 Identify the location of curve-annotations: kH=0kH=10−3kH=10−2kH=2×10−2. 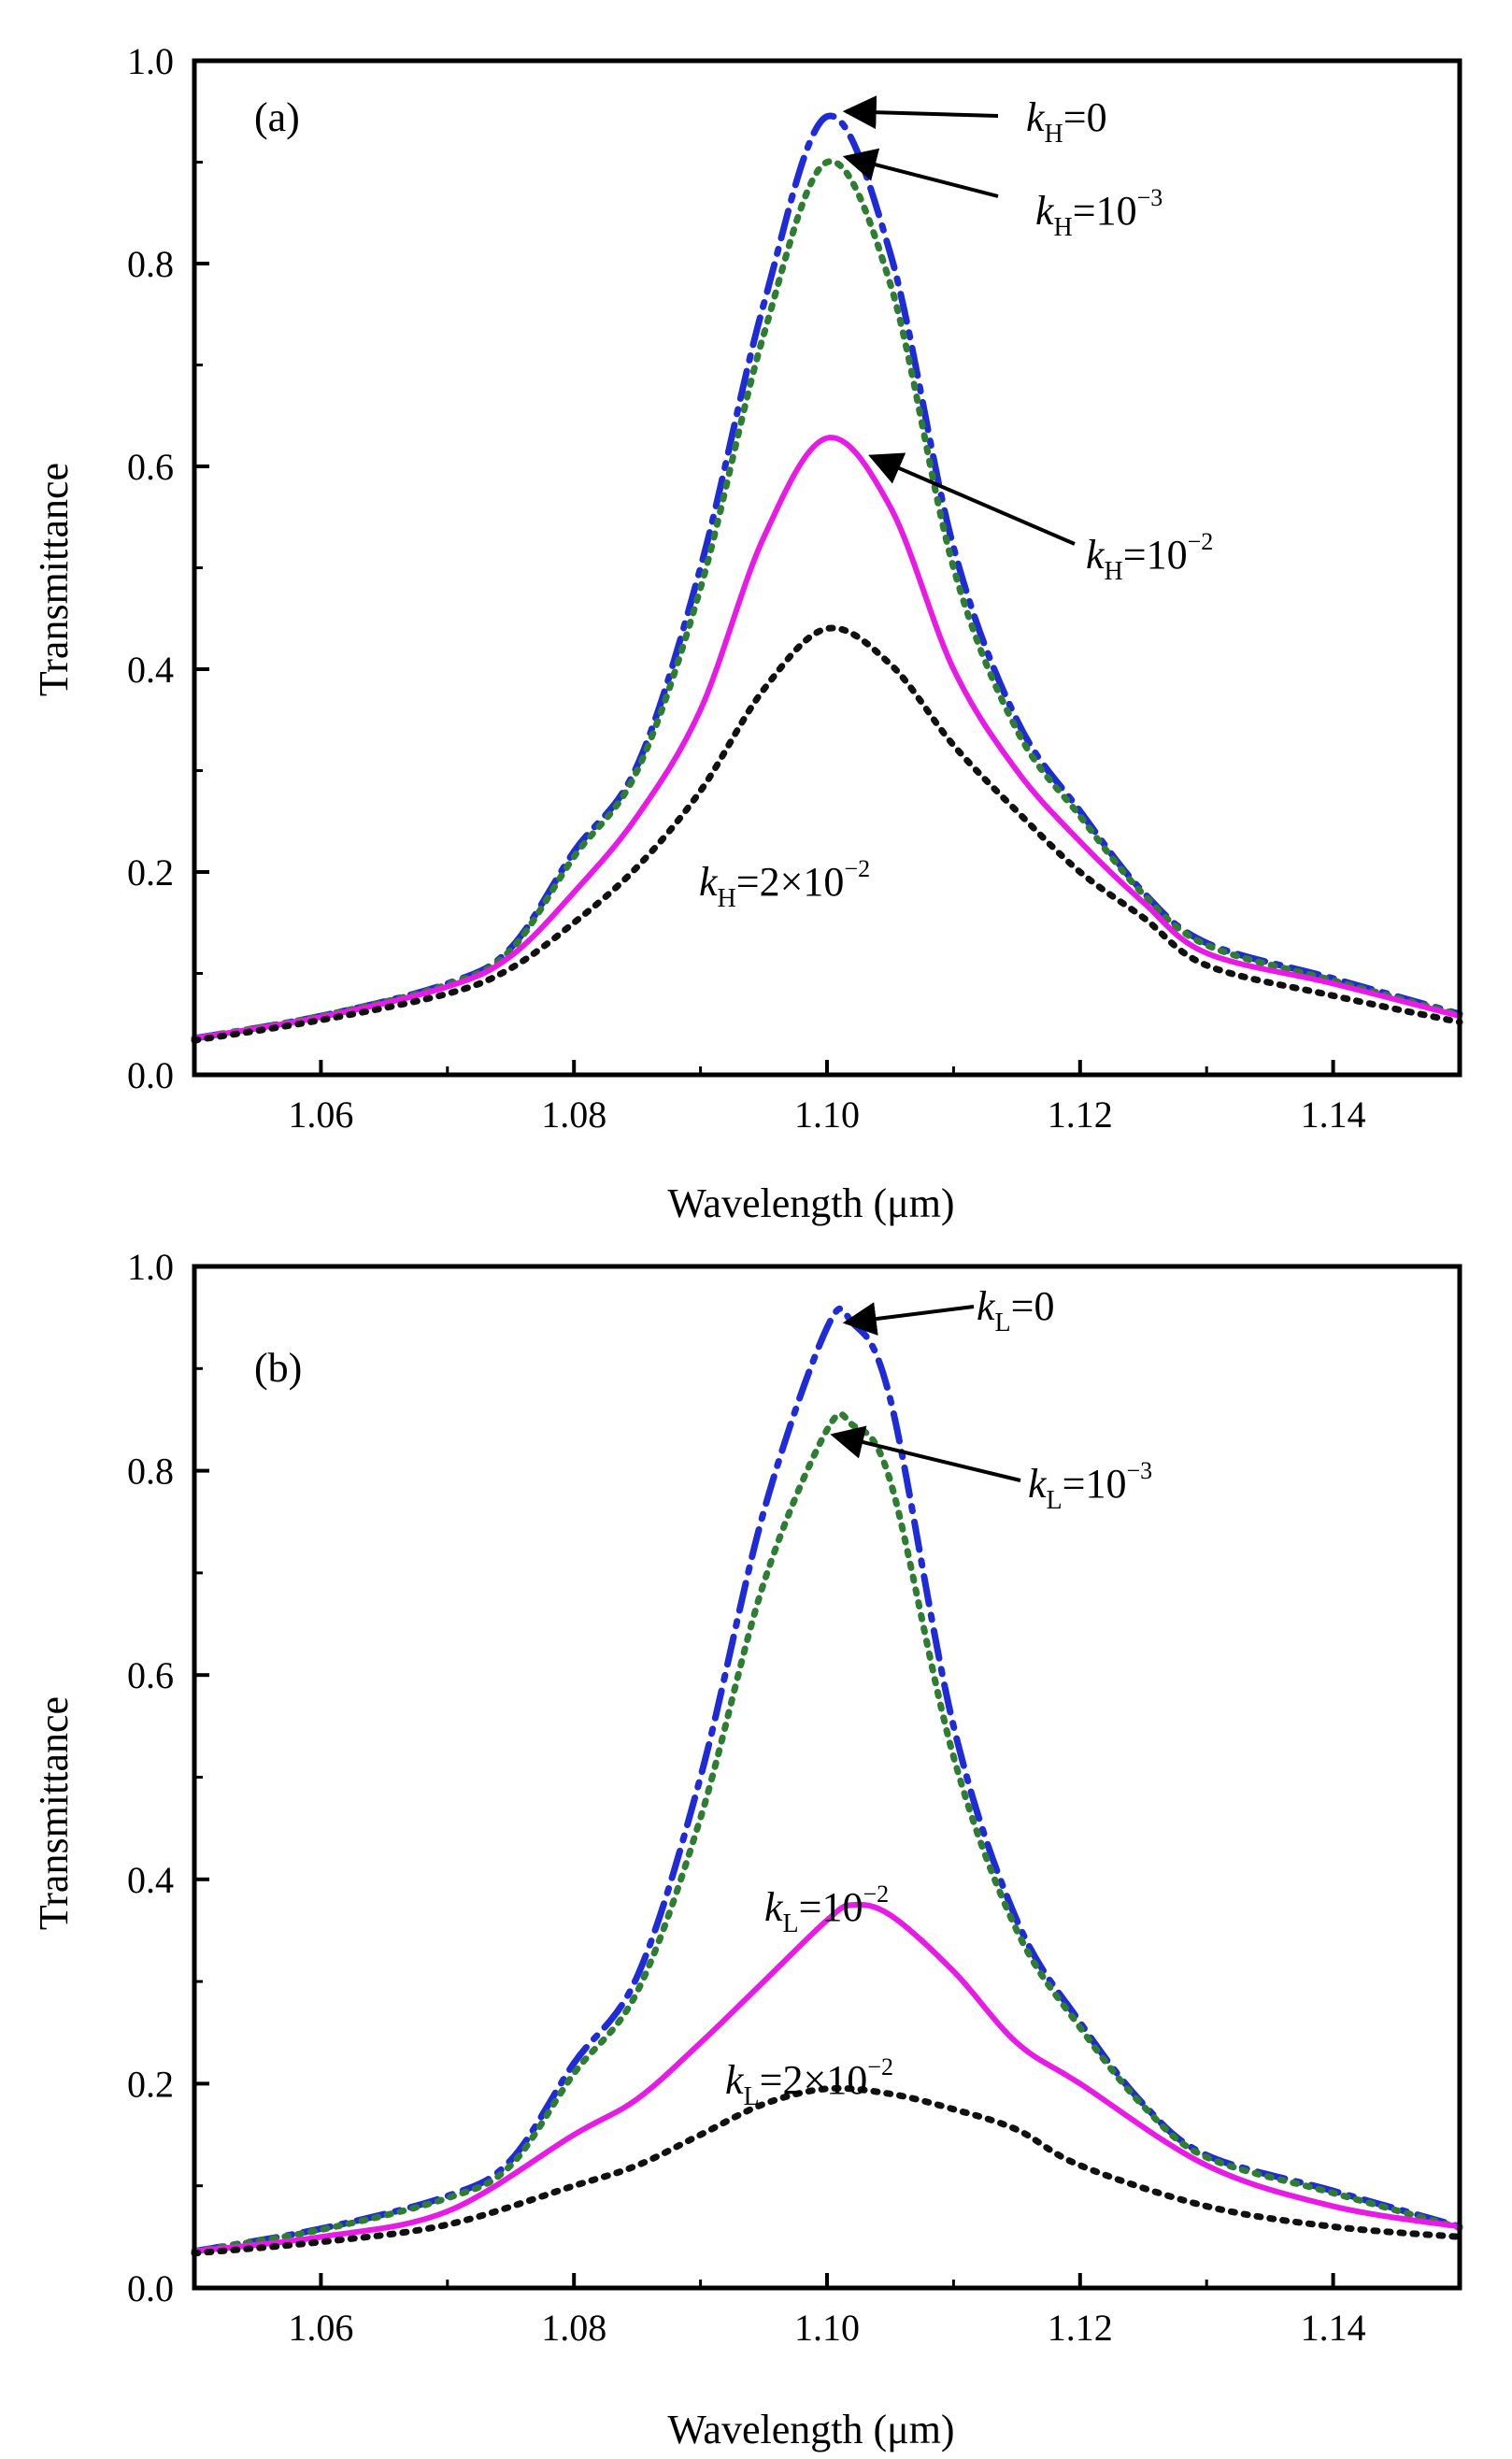
(956, 504).